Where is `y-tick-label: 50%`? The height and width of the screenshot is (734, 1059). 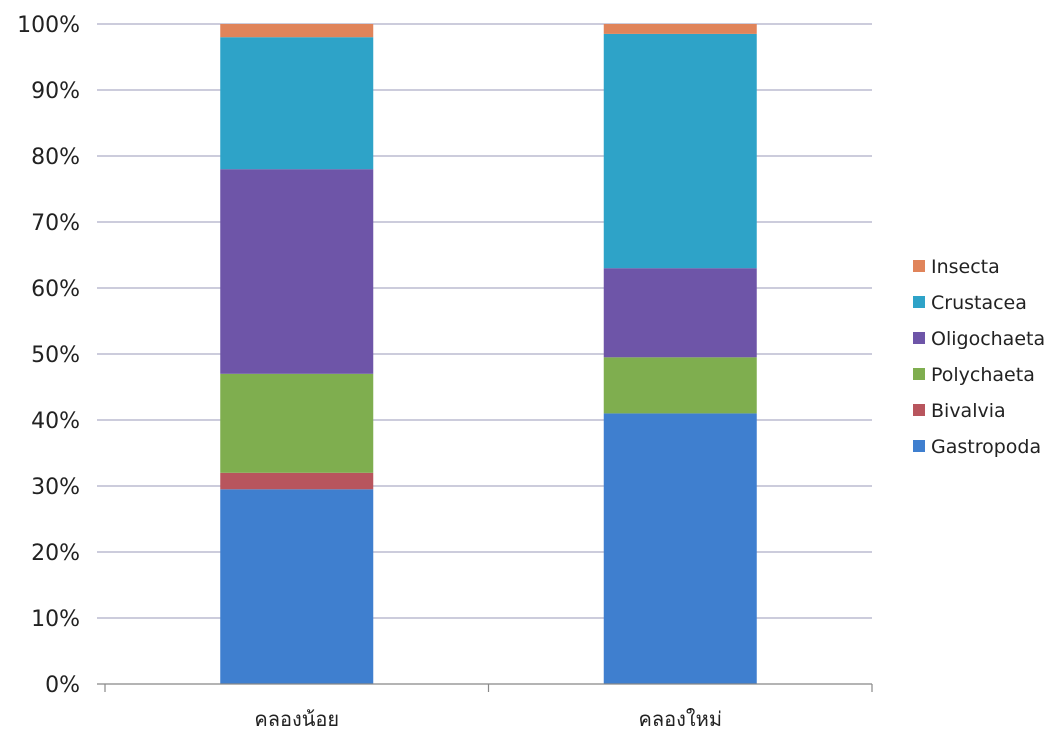 y-tick-label: 50% is located at coordinates (55, 355).